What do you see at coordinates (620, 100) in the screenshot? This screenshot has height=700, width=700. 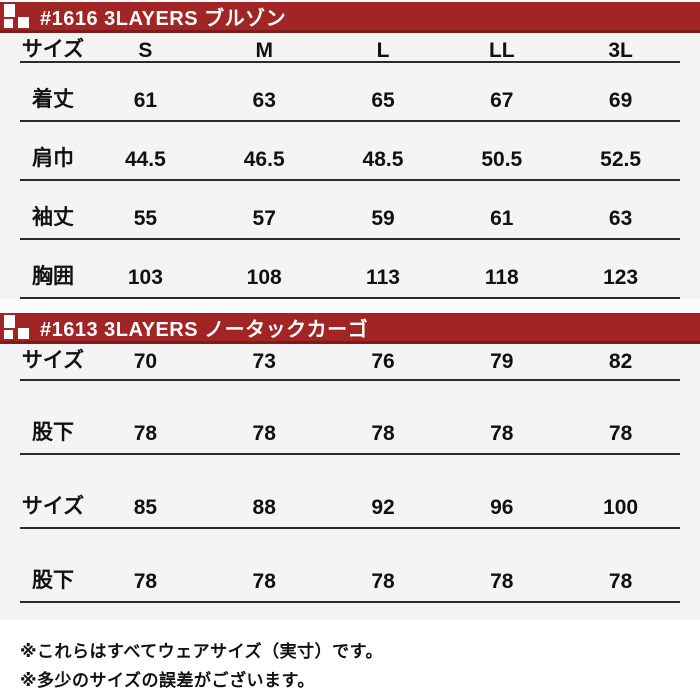 I see `size-value: 69` at bounding box center [620, 100].